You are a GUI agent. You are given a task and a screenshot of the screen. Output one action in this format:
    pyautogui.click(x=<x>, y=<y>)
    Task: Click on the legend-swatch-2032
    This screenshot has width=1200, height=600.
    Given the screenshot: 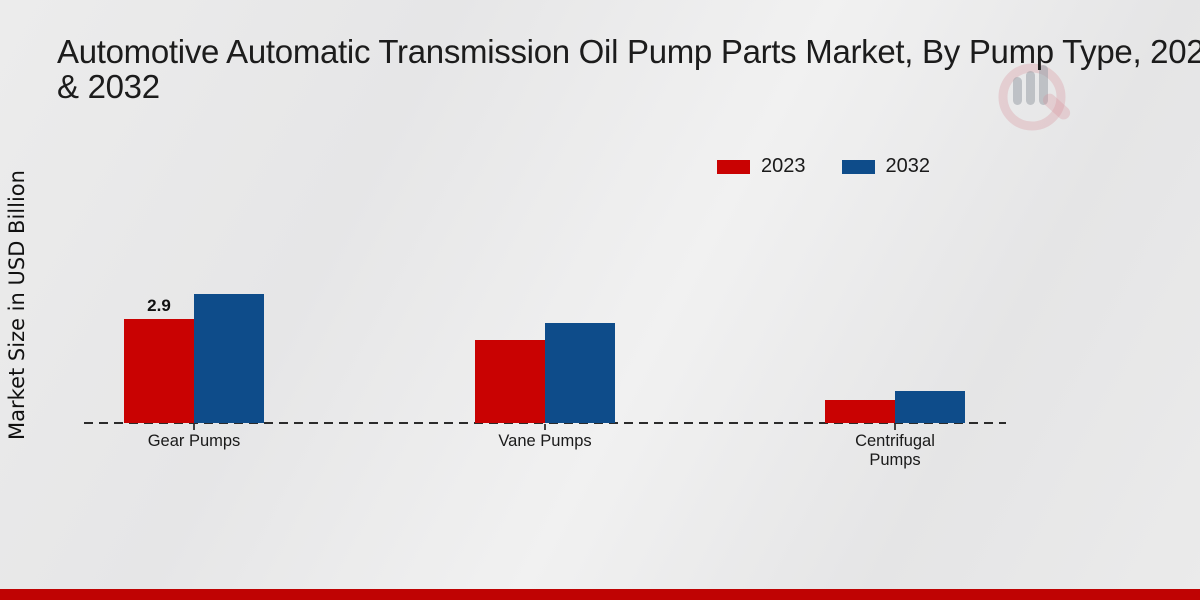 What is the action you would take?
    pyautogui.click(x=858, y=166)
    